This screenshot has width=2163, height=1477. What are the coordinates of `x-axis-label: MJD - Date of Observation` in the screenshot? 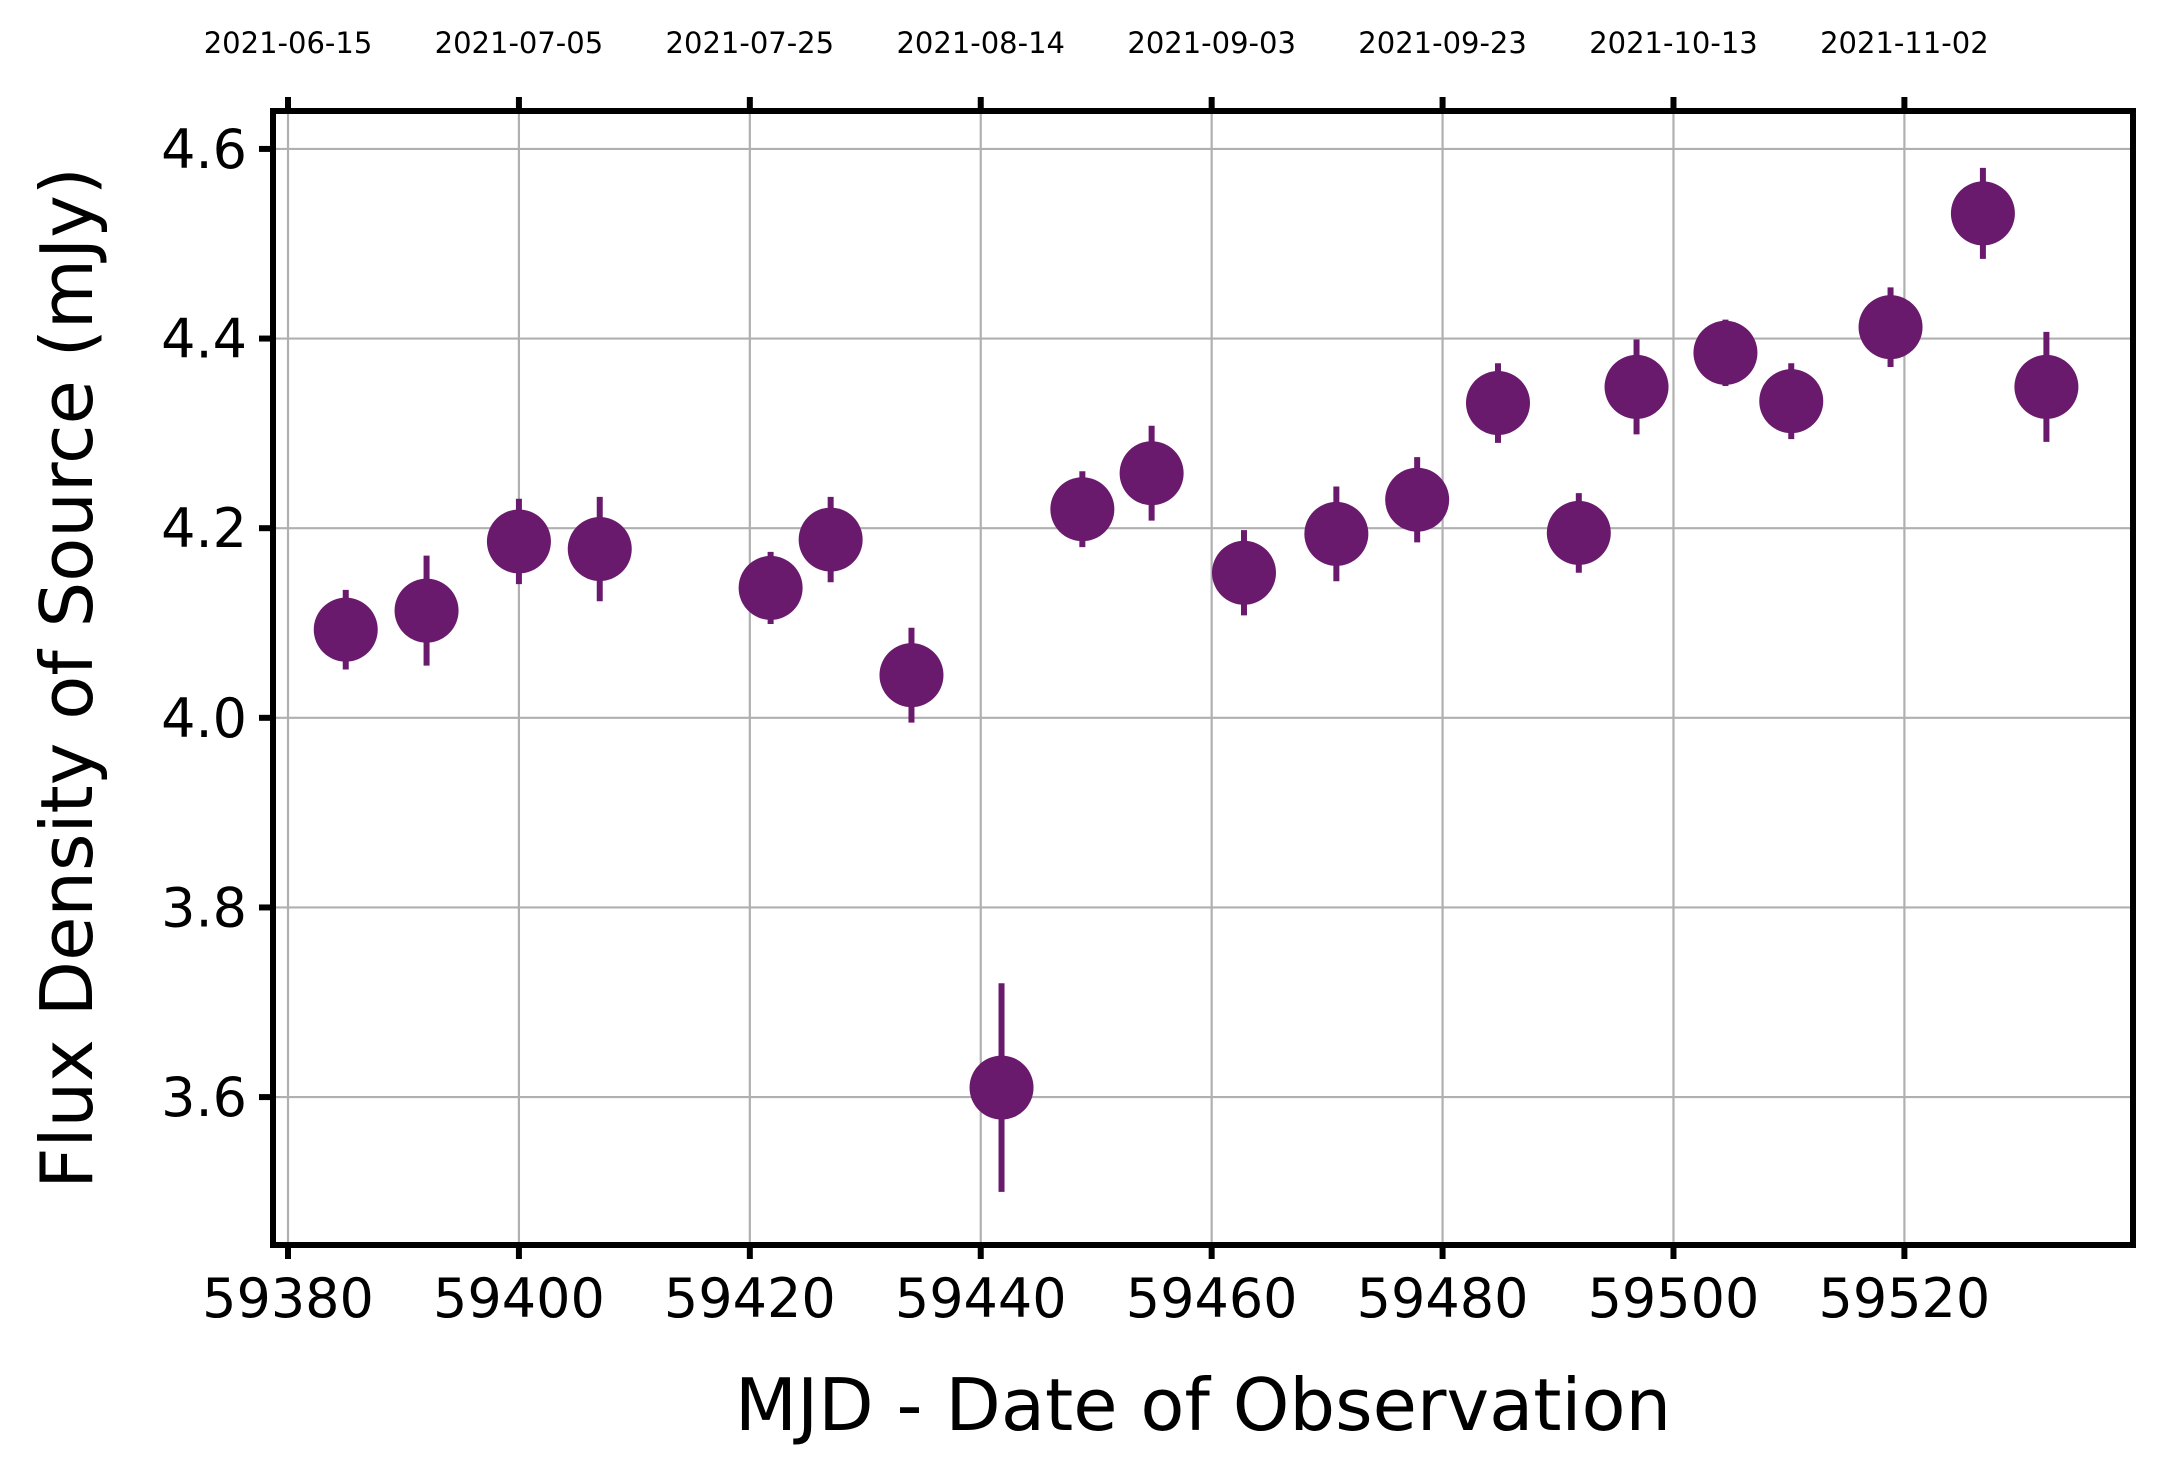 It's located at (1203, 1405).